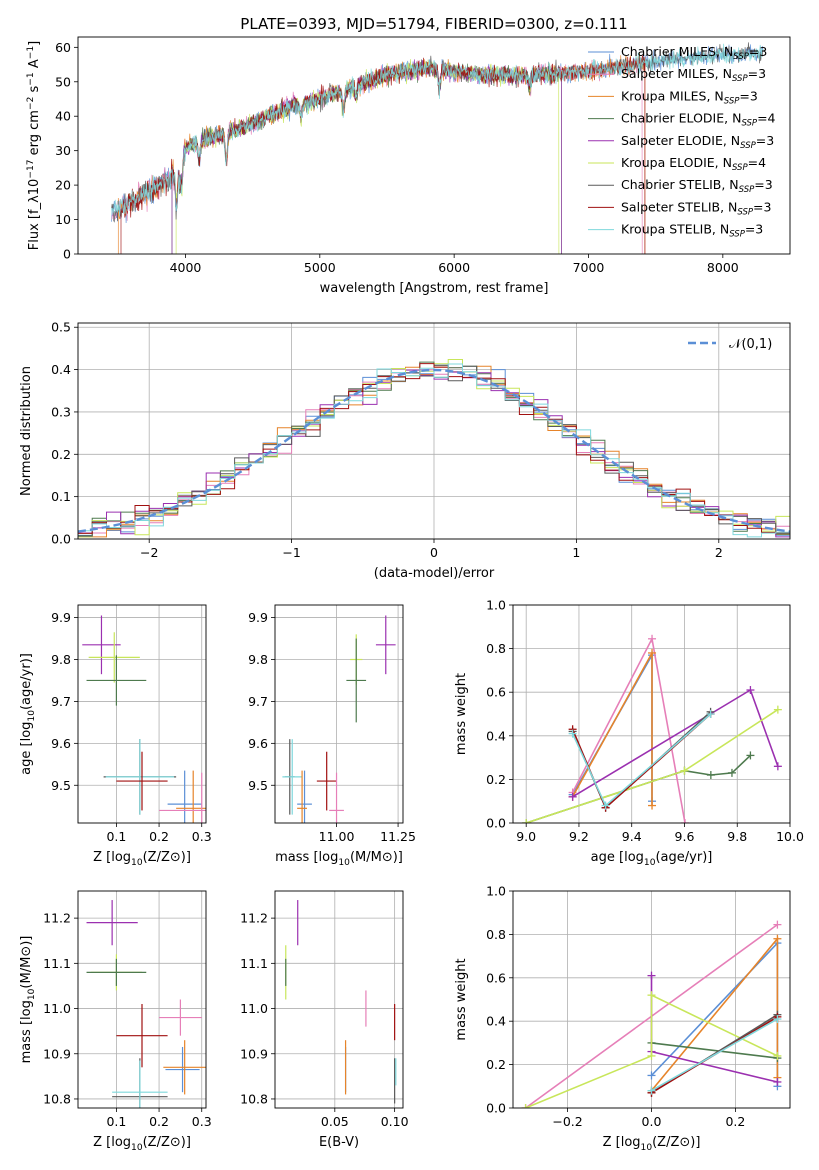 Image resolution: width=819 pixels, height=1170 pixels. Describe the element at coordinates (454, 267) in the screenshot. I see `x-tick-label: 6000` at that location.